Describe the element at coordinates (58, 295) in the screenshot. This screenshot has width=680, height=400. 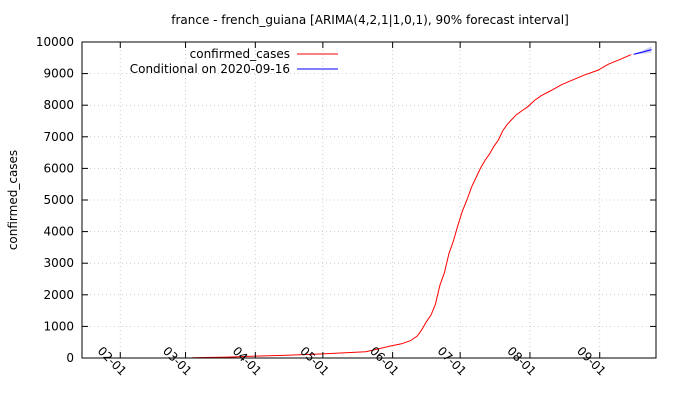
I see `y-tick-label: 2000` at that location.